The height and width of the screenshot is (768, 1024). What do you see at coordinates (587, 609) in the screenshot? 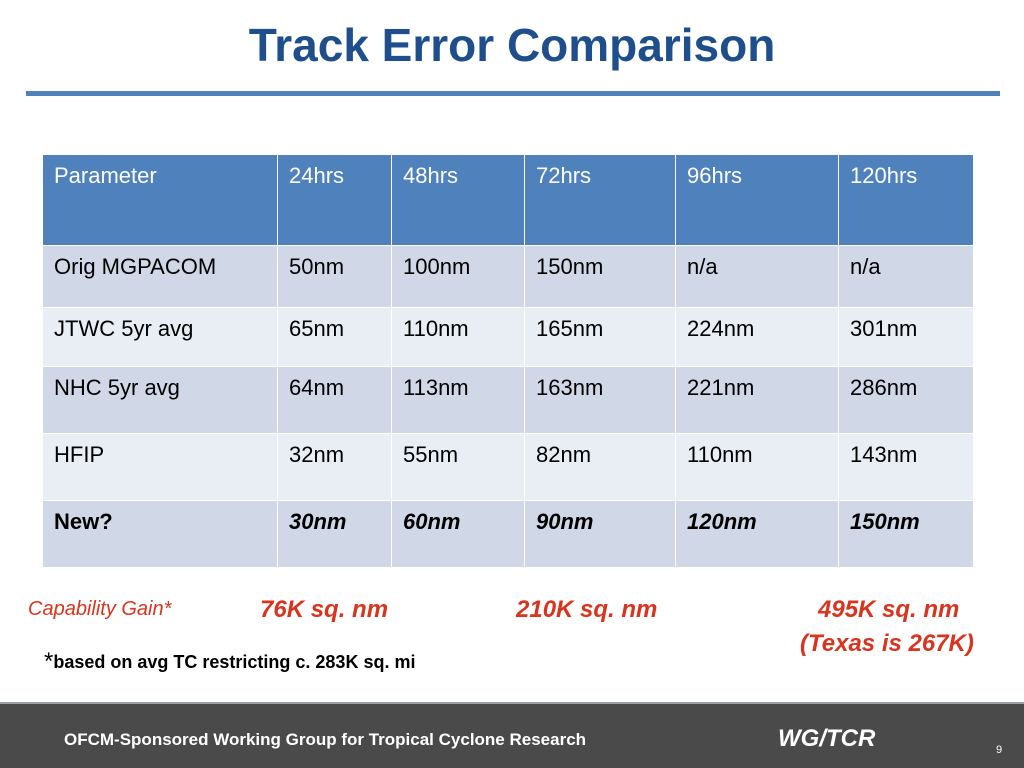
I see `capability-gain-value: 210K sq. nm` at bounding box center [587, 609].